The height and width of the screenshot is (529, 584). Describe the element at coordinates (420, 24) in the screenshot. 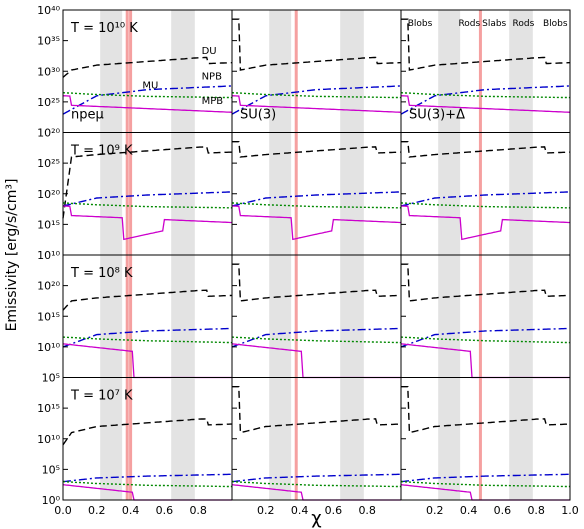

I see `band-label: Blobs` at that location.